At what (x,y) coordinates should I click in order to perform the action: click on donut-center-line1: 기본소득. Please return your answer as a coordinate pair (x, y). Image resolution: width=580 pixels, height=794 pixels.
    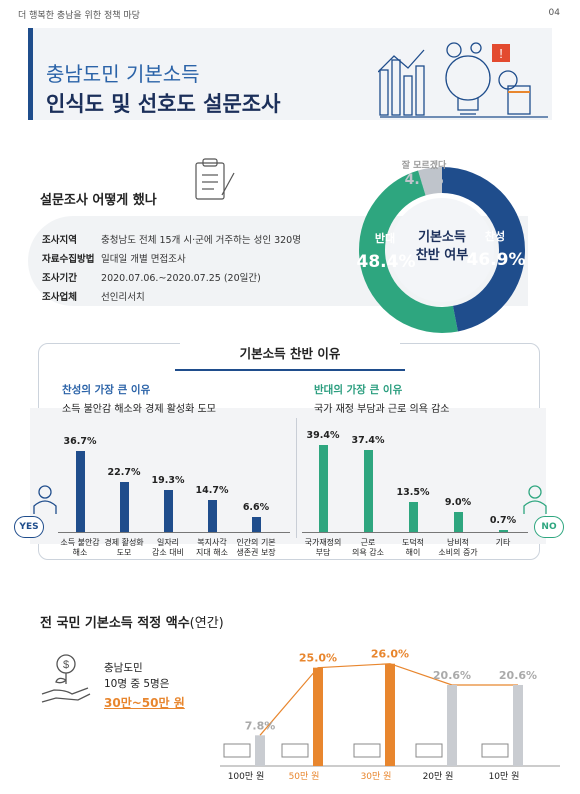
    Looking at the image, I should click on (442, 237).